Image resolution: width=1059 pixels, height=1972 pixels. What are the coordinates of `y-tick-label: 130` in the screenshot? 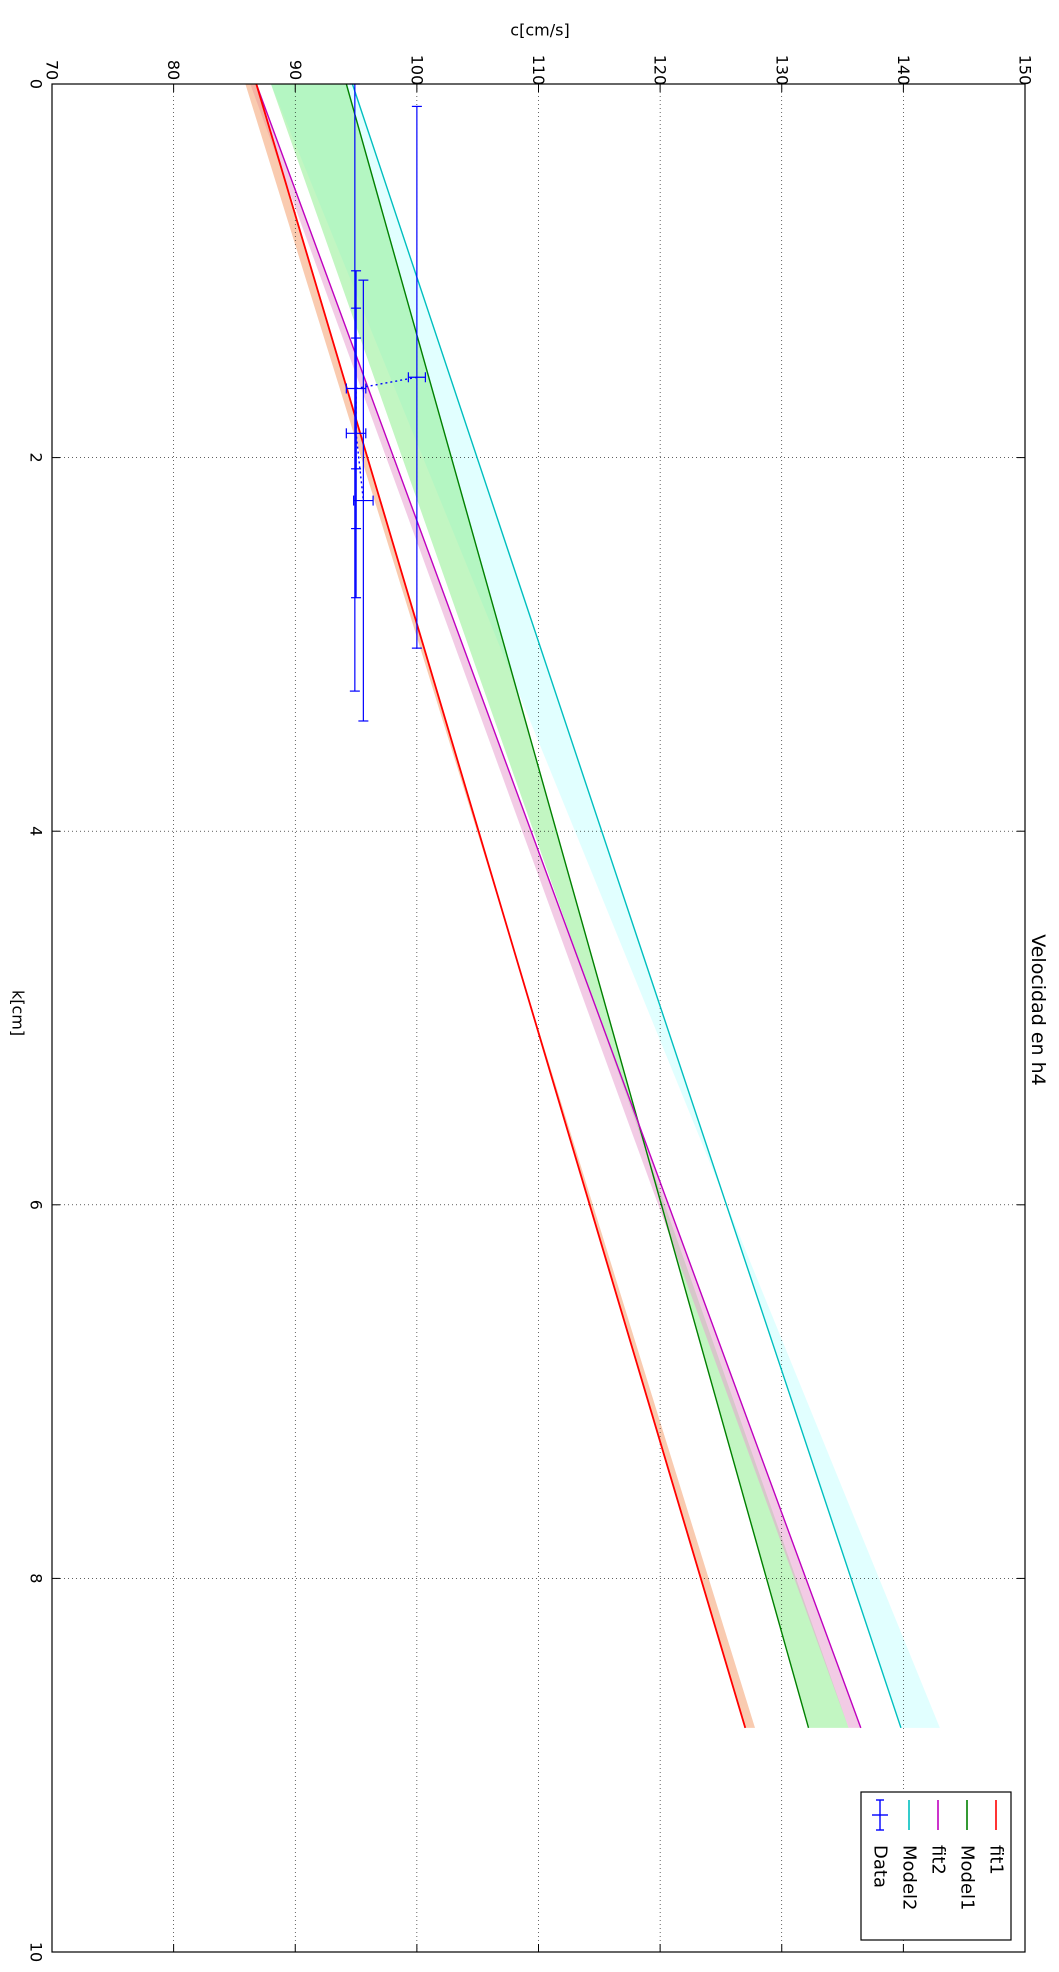 It's located at (781, 70).